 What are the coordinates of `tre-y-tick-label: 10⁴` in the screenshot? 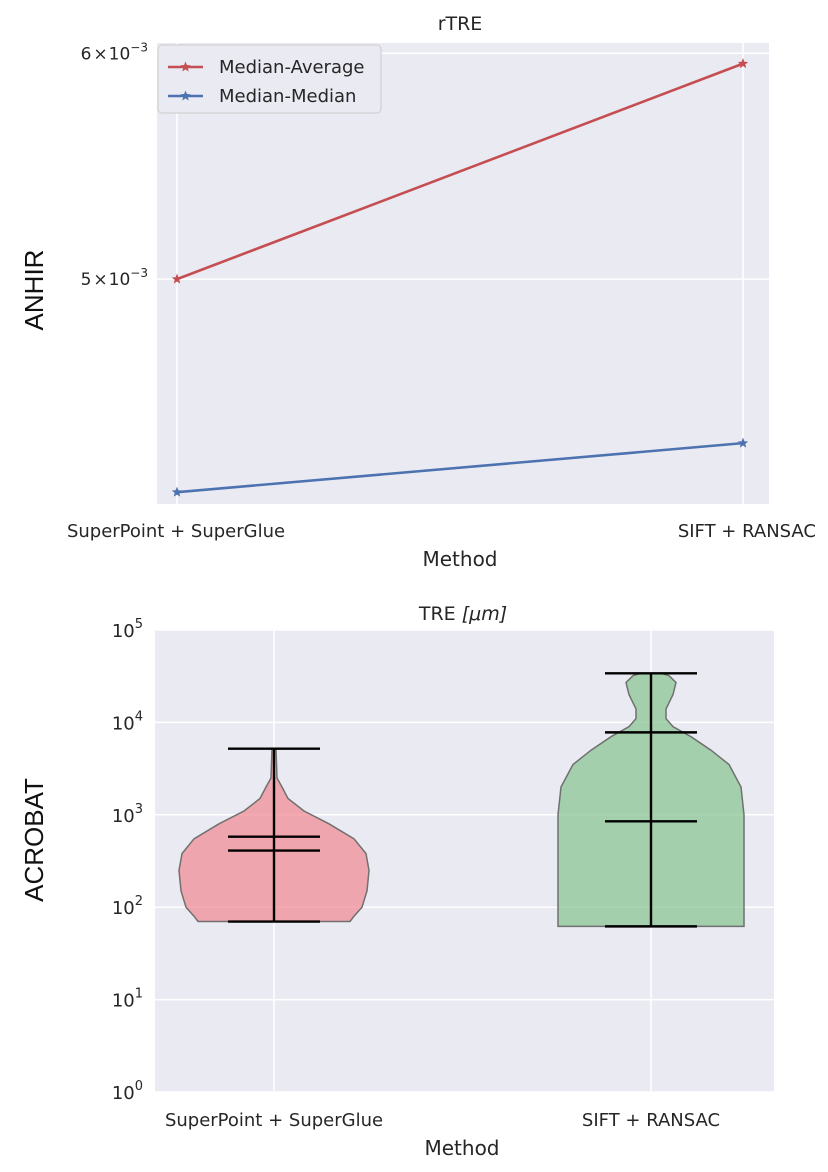 It's located at (127, 721).